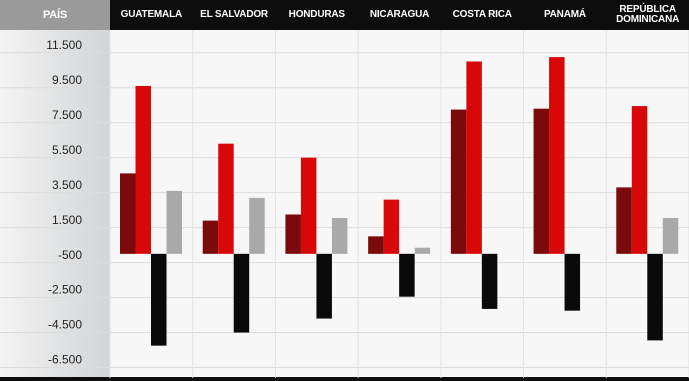 This screenshot has width=689, height=381. What do you see at coordinates (151, 14) in the screenshot?
I see `category-header: GUATEMALA` at bounding box center [151, 14].